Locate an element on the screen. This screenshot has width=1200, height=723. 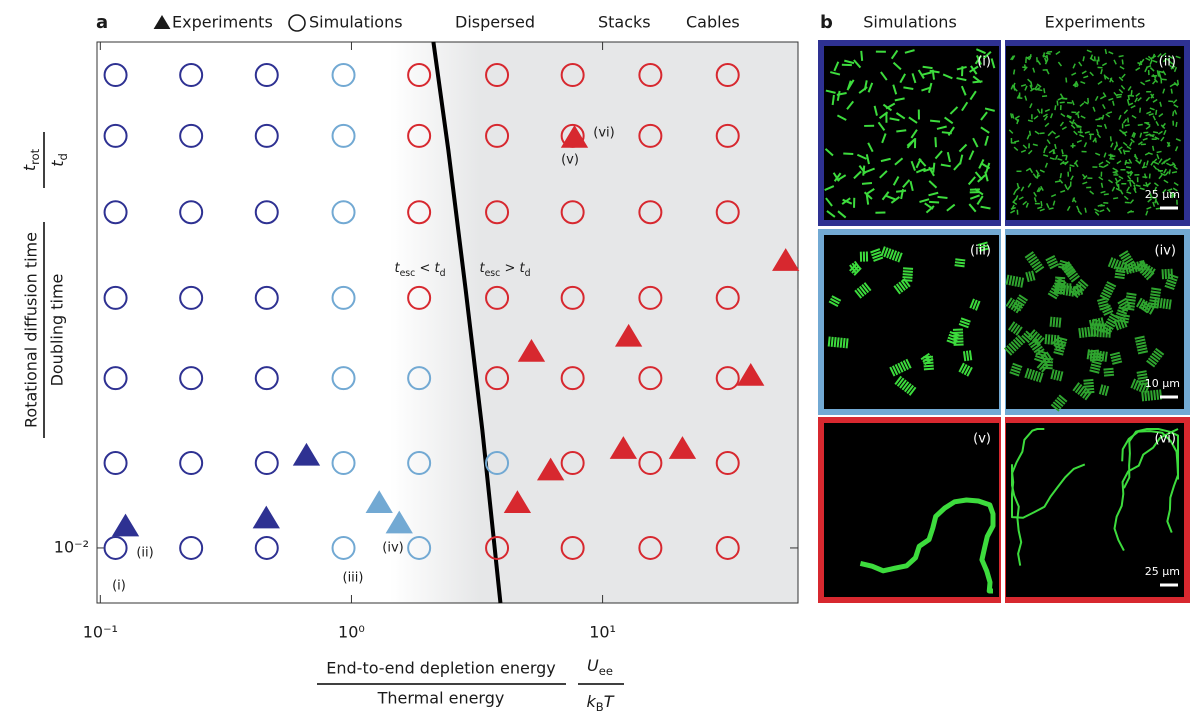
legend-label: Dispersed is located at coordinates (495, 22).